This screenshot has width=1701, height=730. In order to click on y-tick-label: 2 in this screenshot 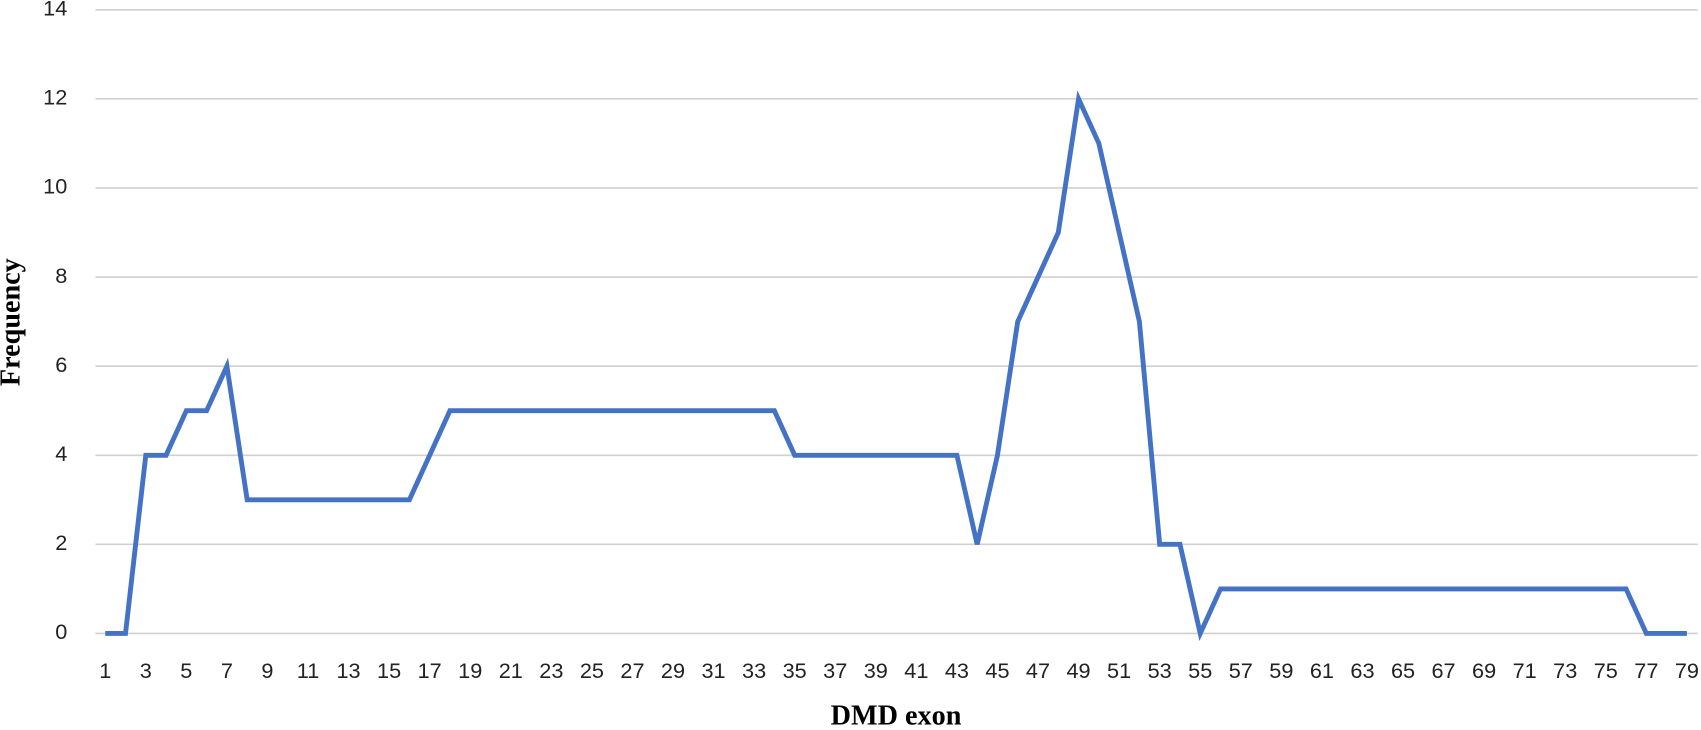, I will do `click(61, 542)`.